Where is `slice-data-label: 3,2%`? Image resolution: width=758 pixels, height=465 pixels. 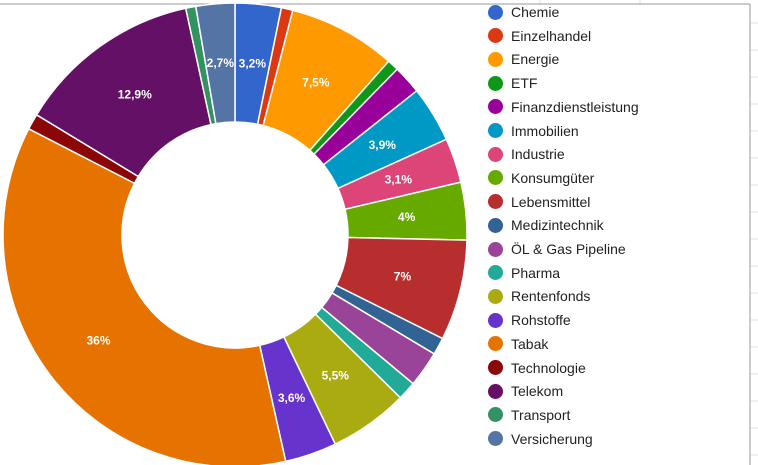 slice-data-label: 3,2% is located at coordinates (253, 63).